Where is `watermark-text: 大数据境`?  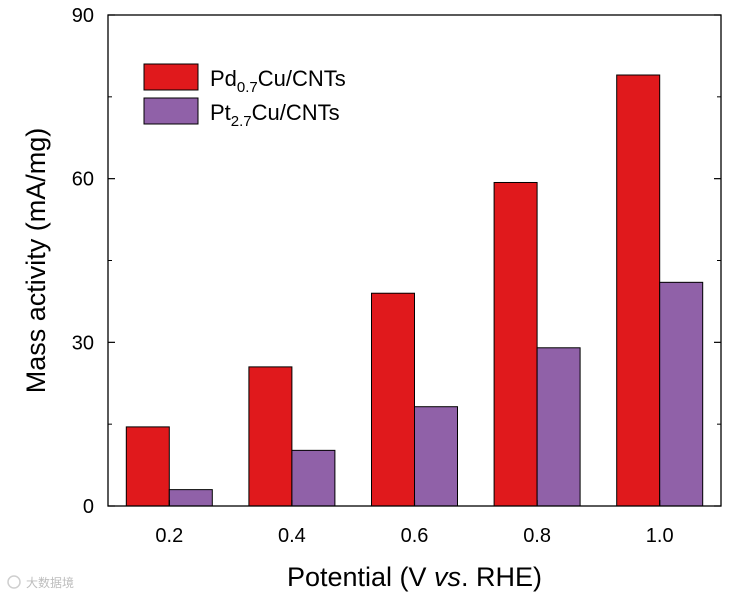
watermark-text: 大数据境 is located at coordinates (50, 582).